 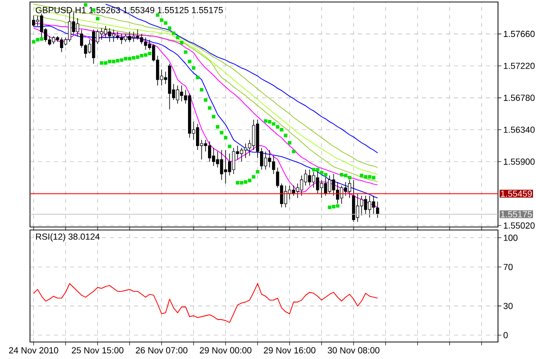 I want to click on candlestick, so click(x=226, y=167).